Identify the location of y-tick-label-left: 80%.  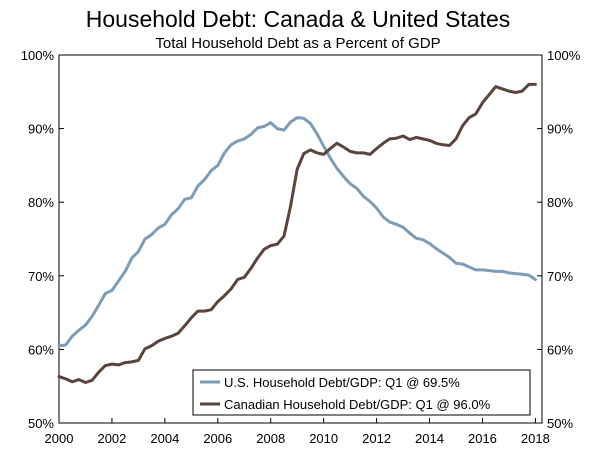
(41, 202).